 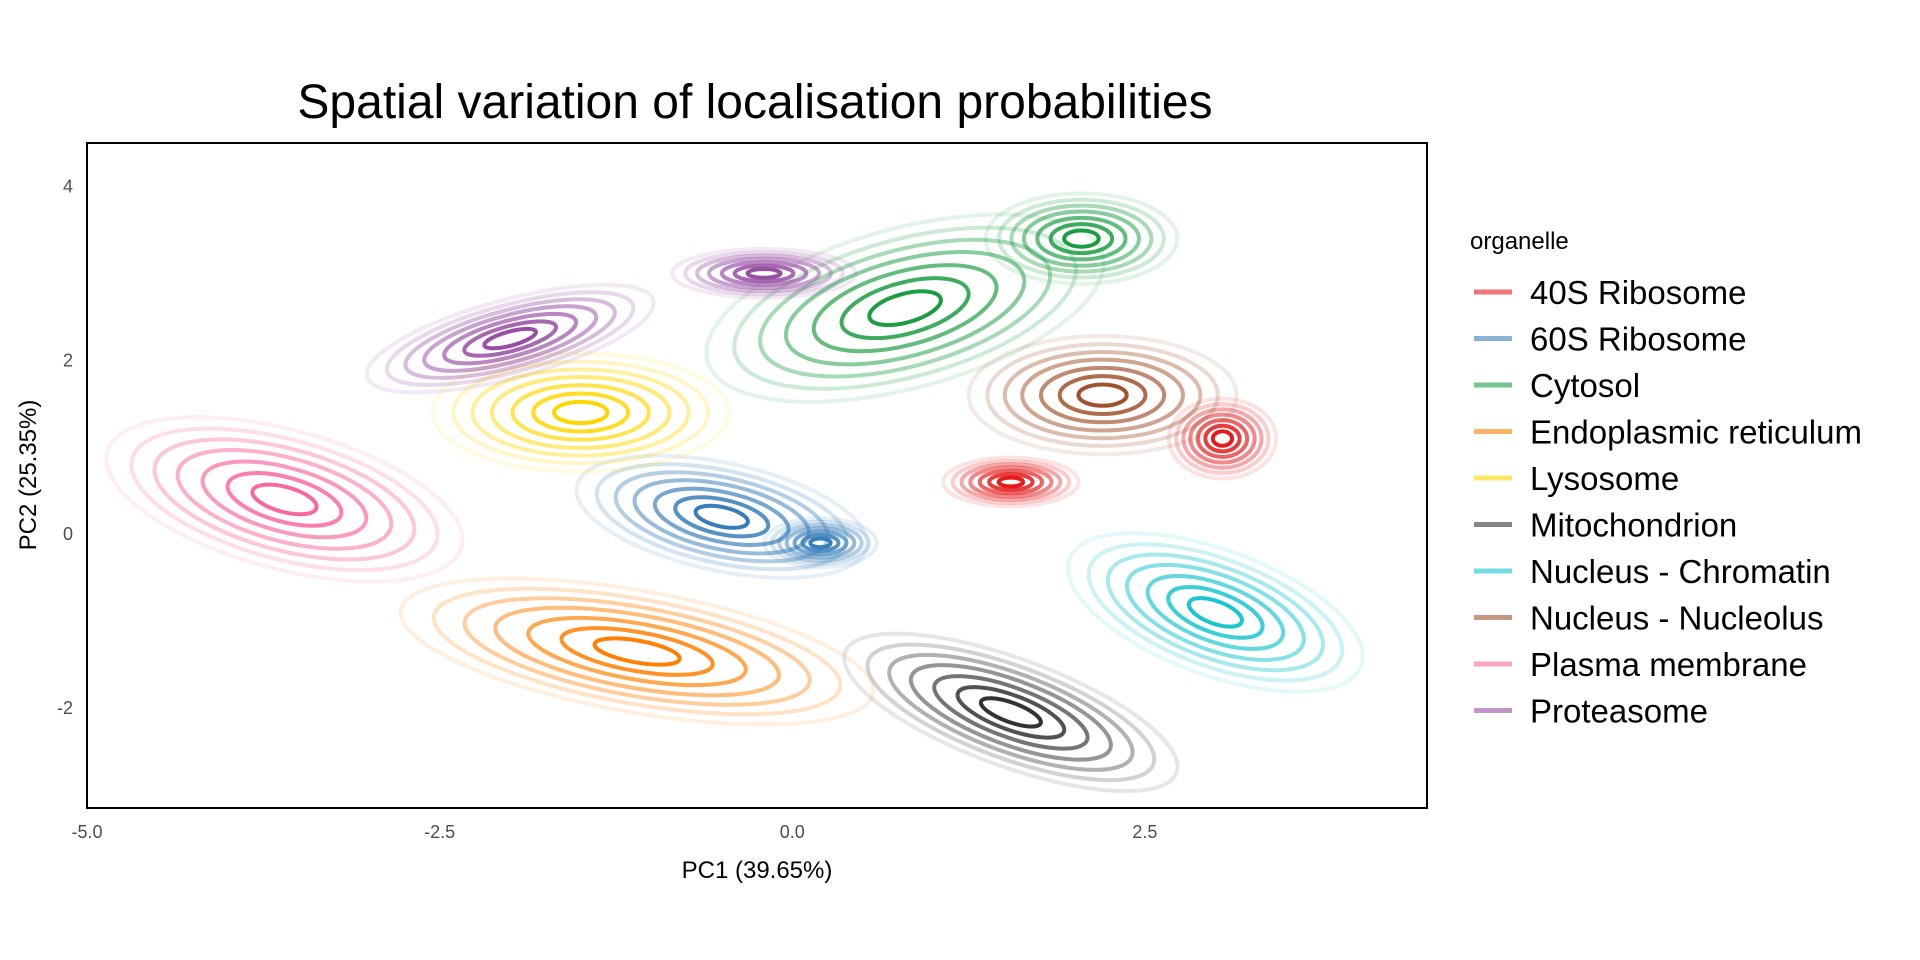 I want to click on legend-item: Lysosome, so click(x=1576, y=478).